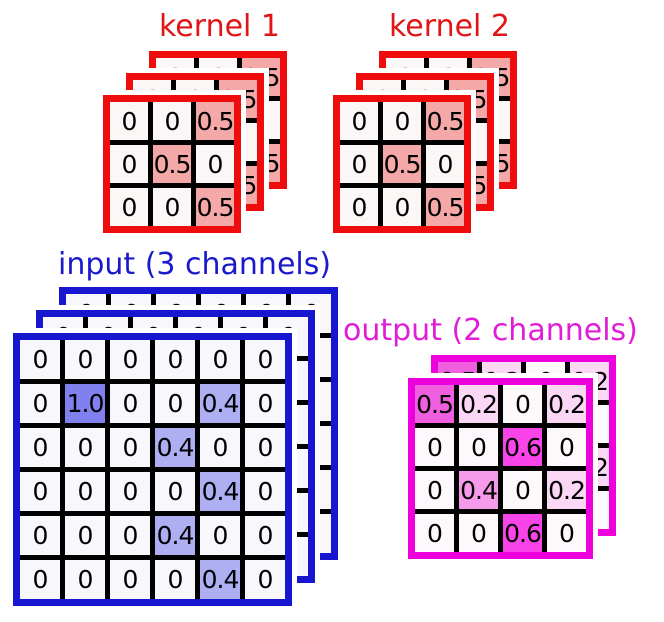 Image resolution: width=664 pixels, height=622 pixels. What do you see at coordinates (449, 26) in the screenshot?
I see `kernel2-title: kernel 2` at bounding box center [449, 26].